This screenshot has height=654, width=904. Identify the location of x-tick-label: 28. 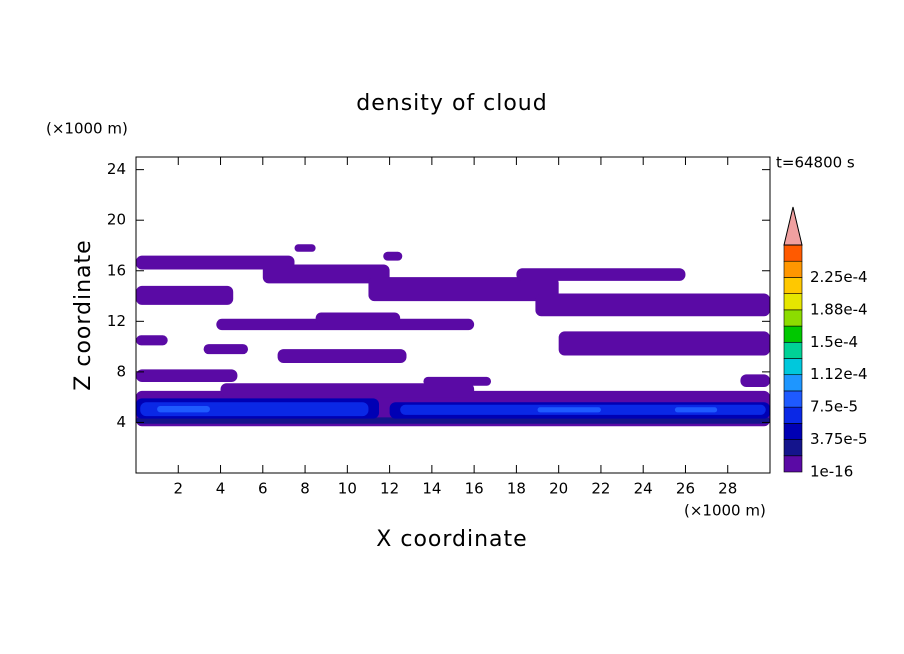
(727, 489).